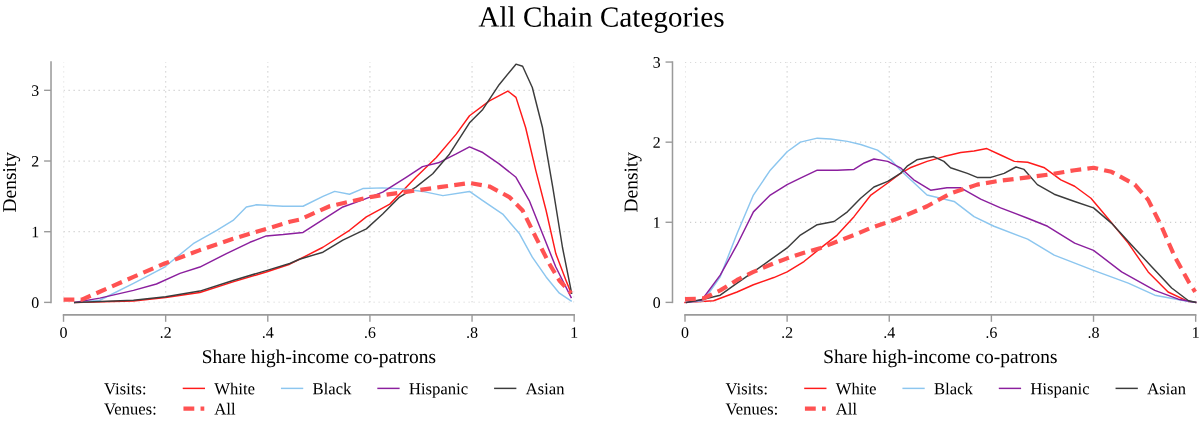 The width and height of the screenshot is (1203, 425). What do you see at coordinates (601, 19) in the screenshot?
I see `chart-title: All Chain Categories` at bounding box center [601, 19].